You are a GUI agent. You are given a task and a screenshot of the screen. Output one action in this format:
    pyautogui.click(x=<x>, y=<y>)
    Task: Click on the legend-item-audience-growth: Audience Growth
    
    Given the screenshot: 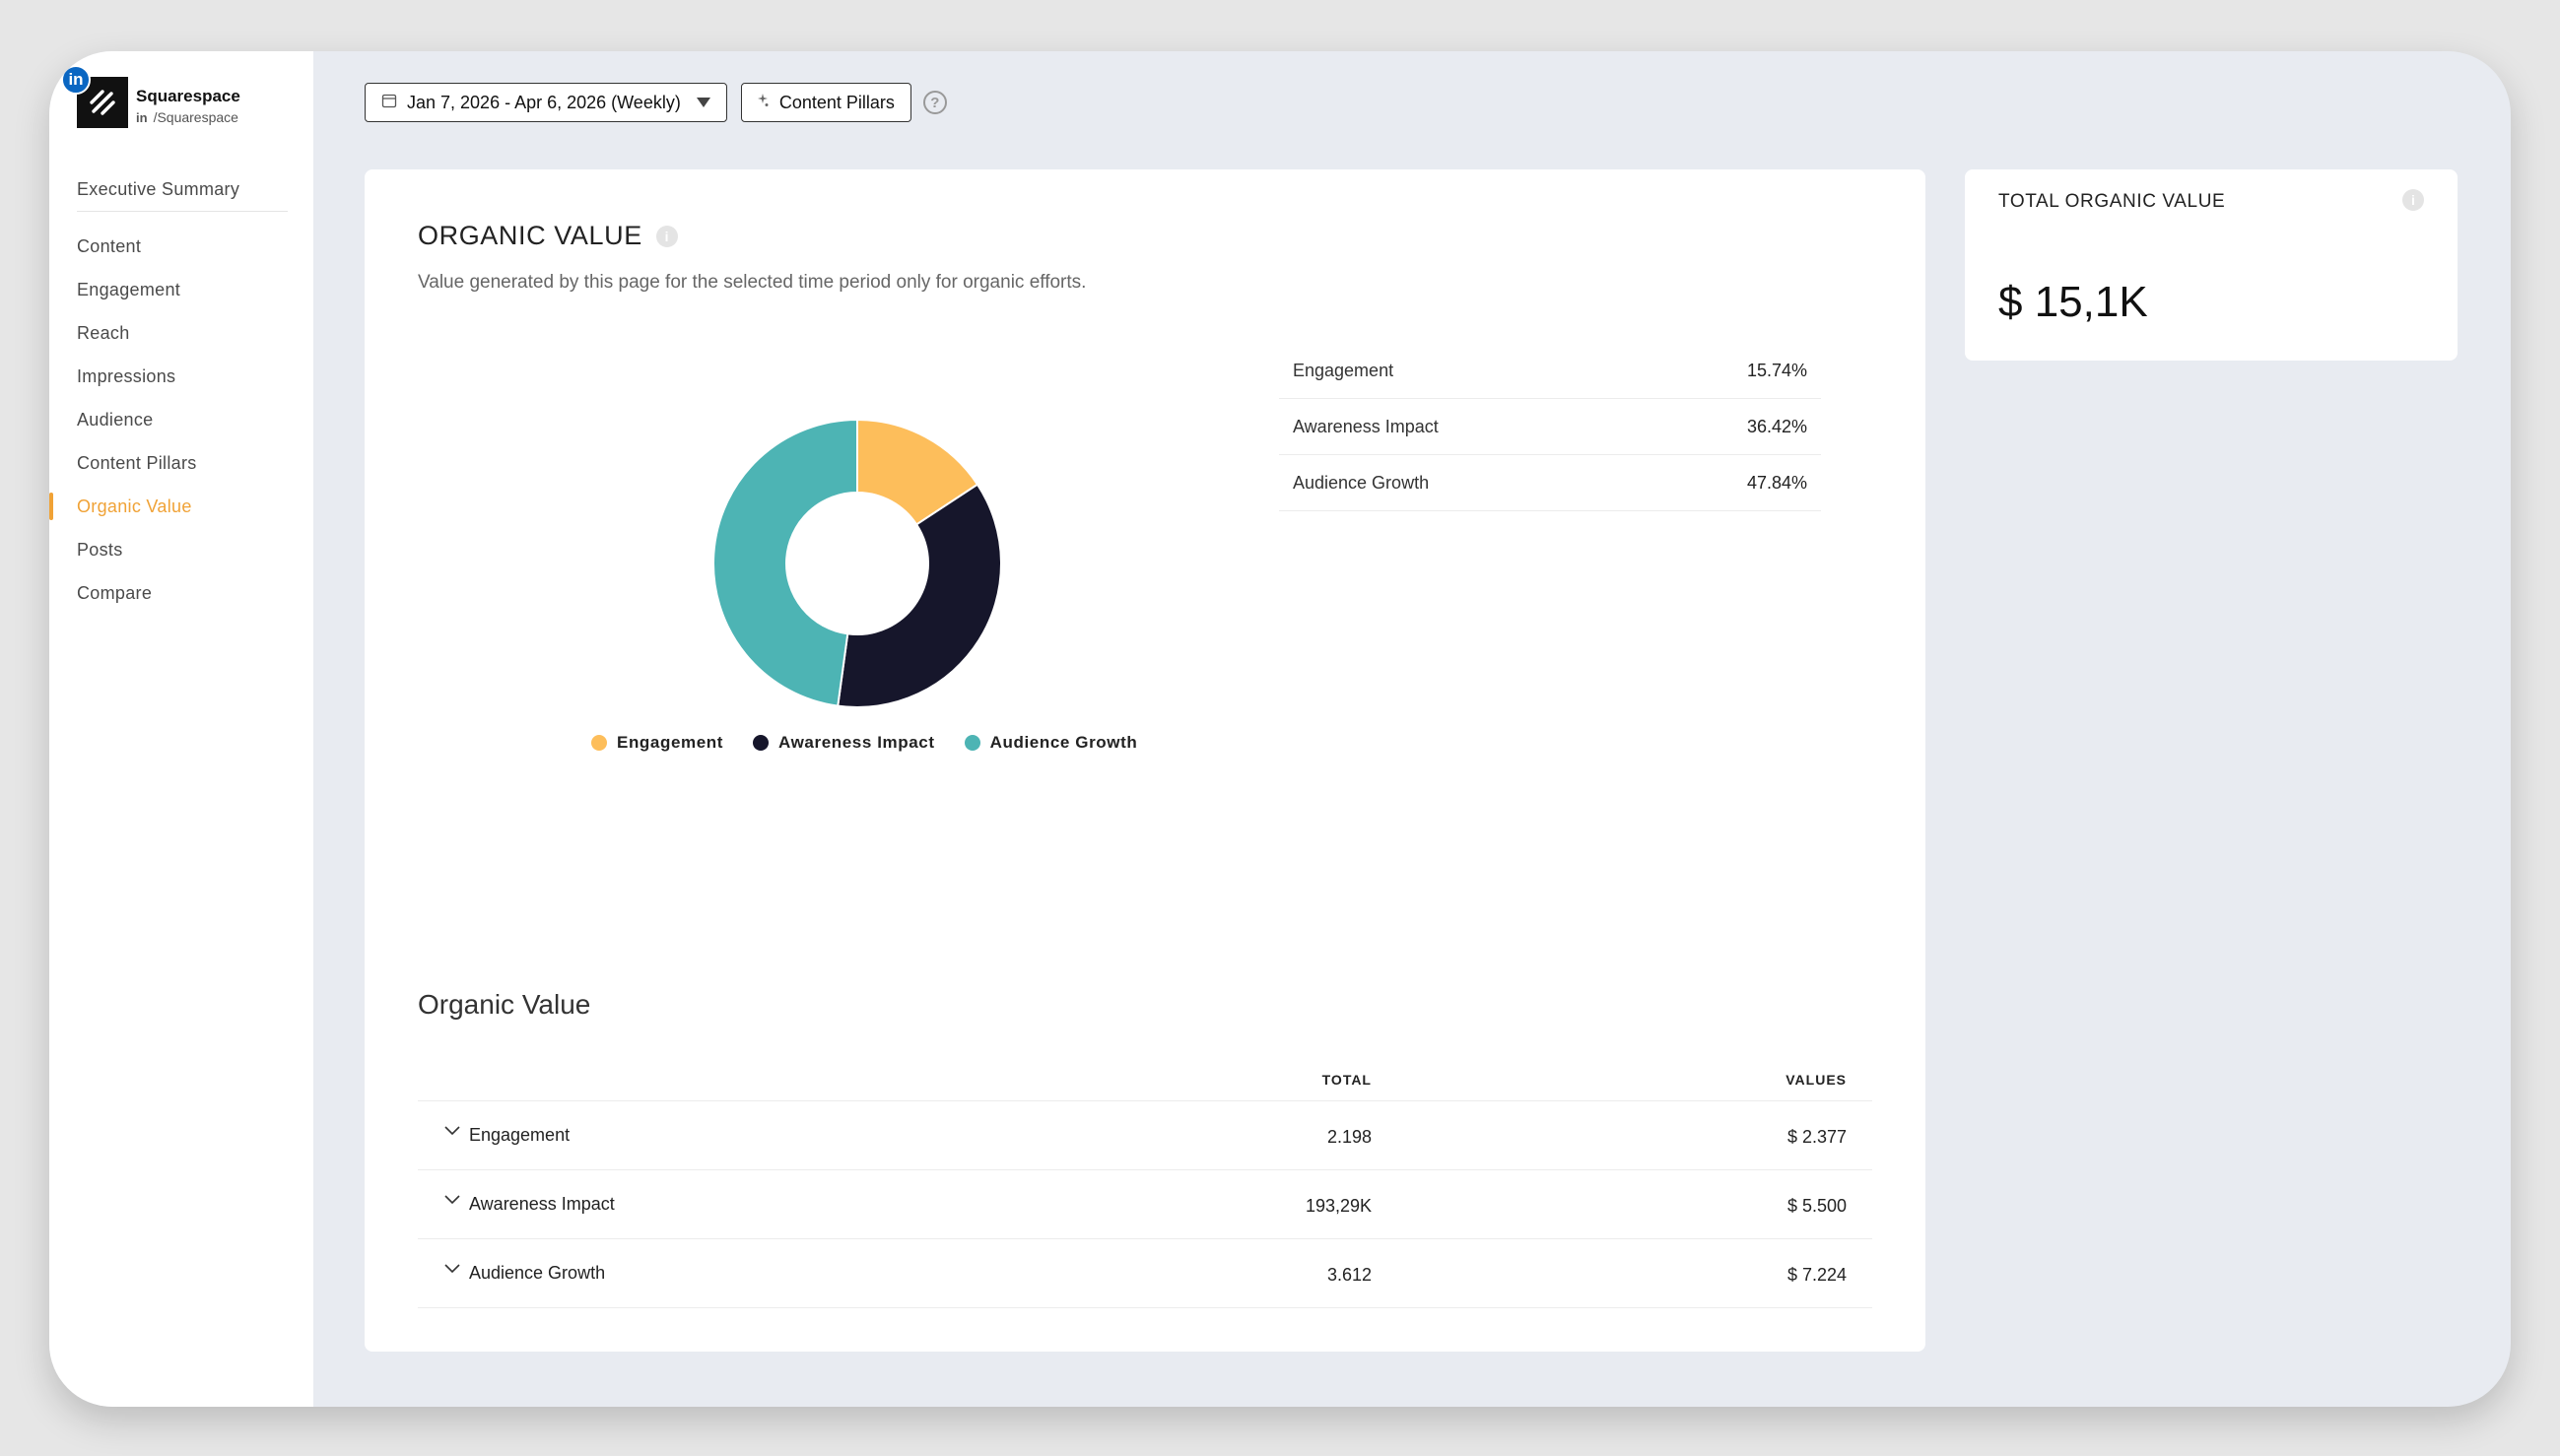 What is the action you would take?
    pyautogui.click(x=1051, y=743)
    